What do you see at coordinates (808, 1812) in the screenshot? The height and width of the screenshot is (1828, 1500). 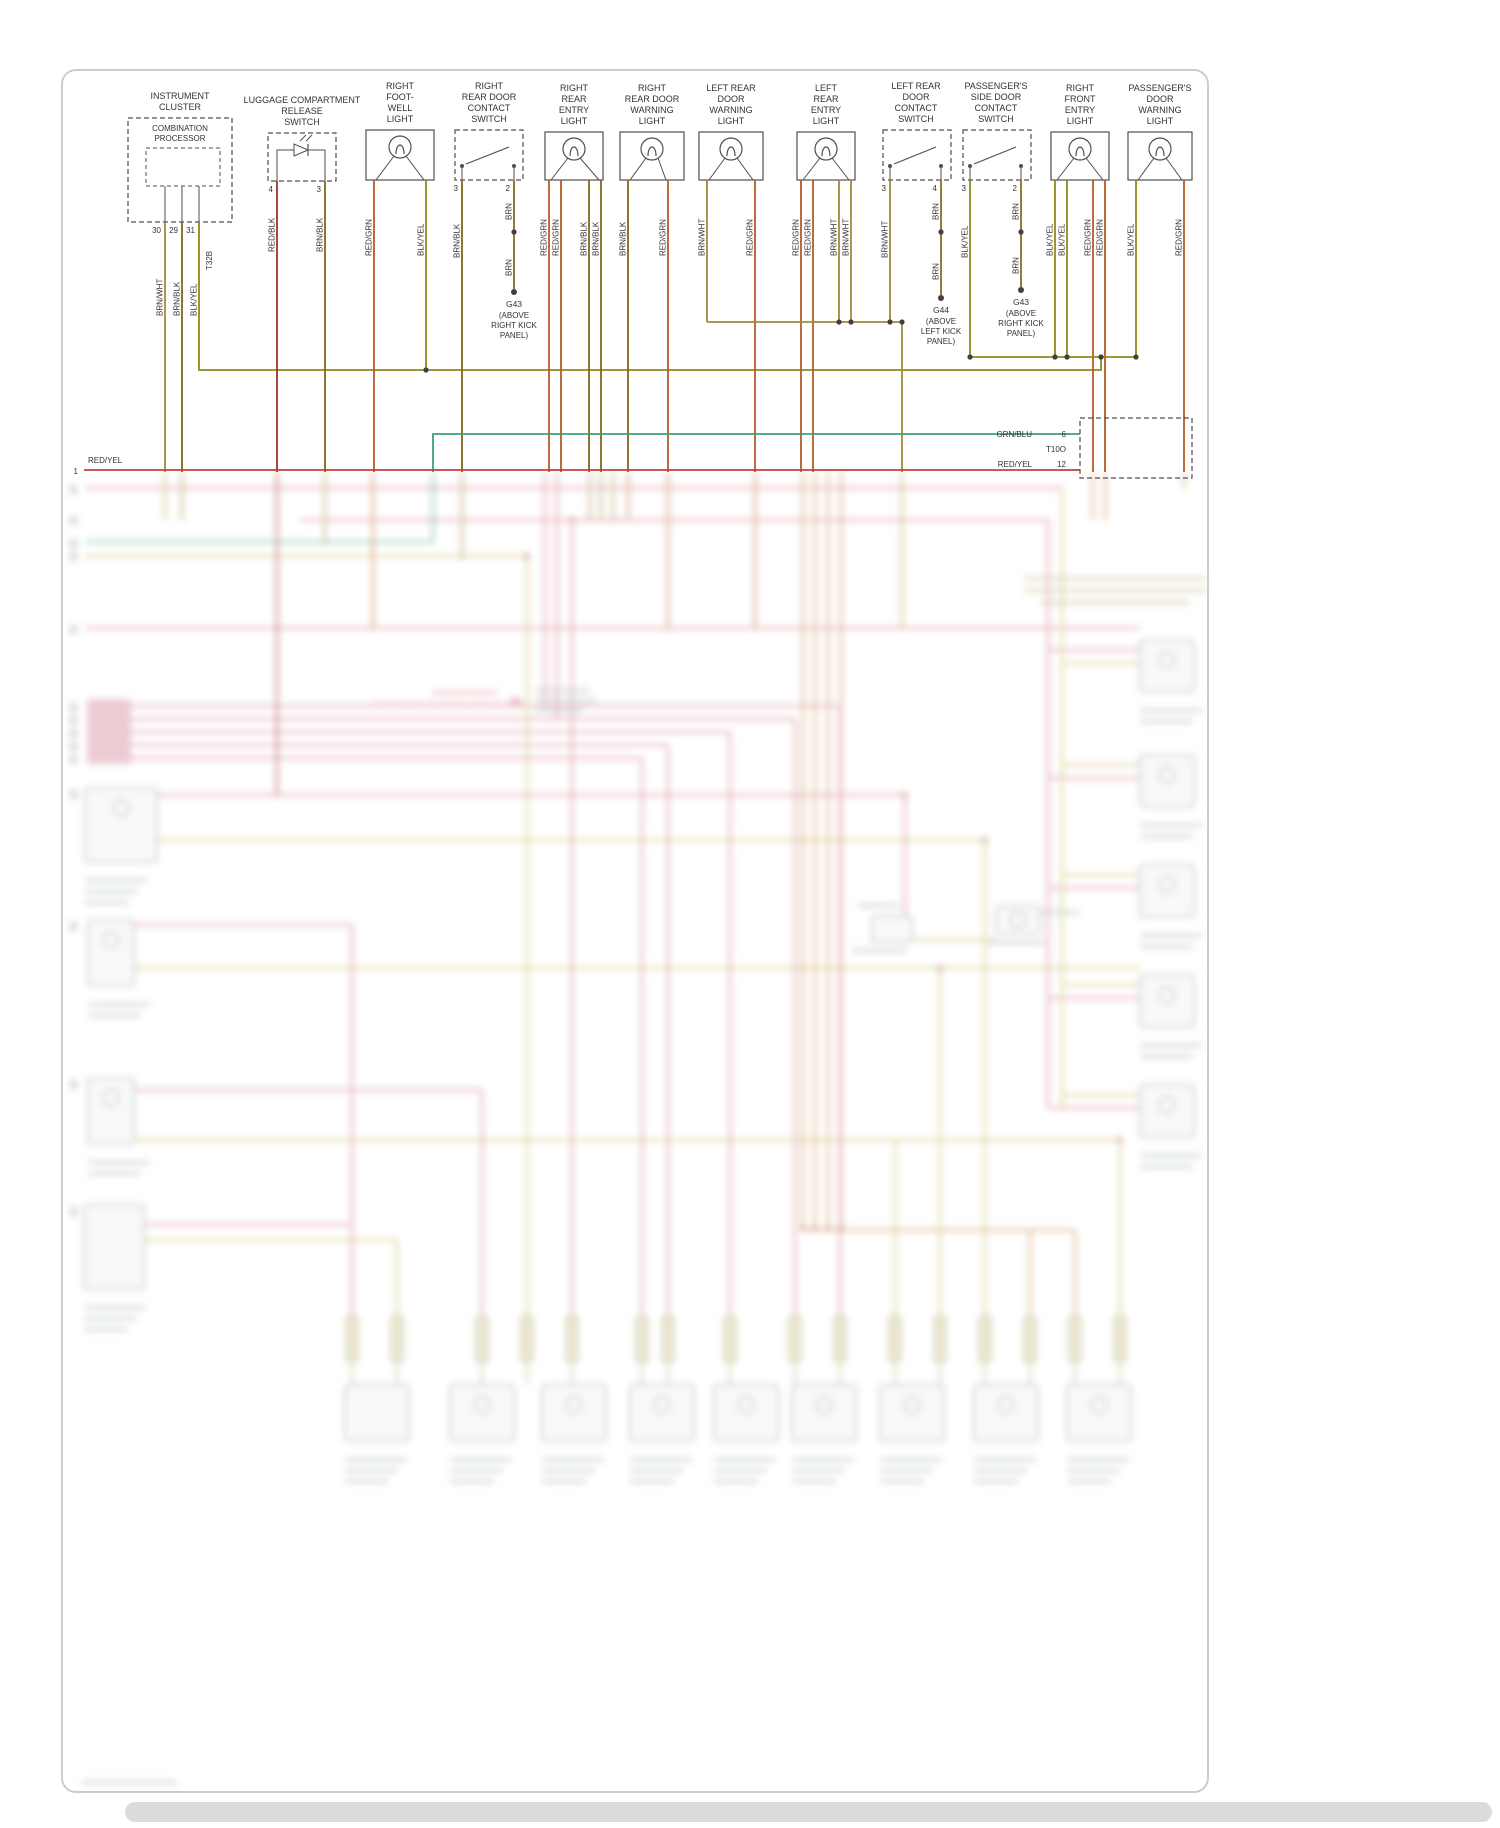 I see `horizontal-scrollbar` at bounding box center [808, 1812].